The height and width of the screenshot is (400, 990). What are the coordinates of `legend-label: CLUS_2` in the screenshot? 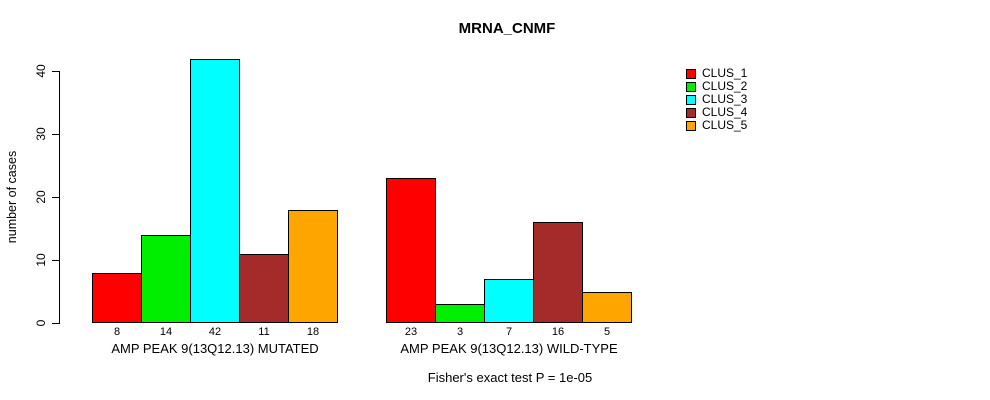 It's located at (725, 86).